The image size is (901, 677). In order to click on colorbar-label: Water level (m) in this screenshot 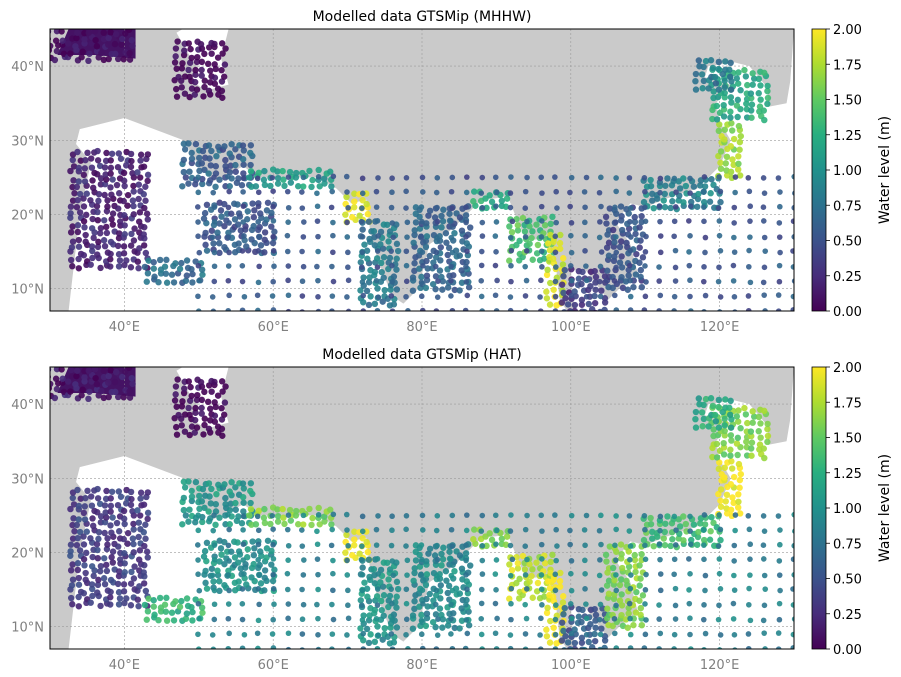, I will do `click(885, 170)`.